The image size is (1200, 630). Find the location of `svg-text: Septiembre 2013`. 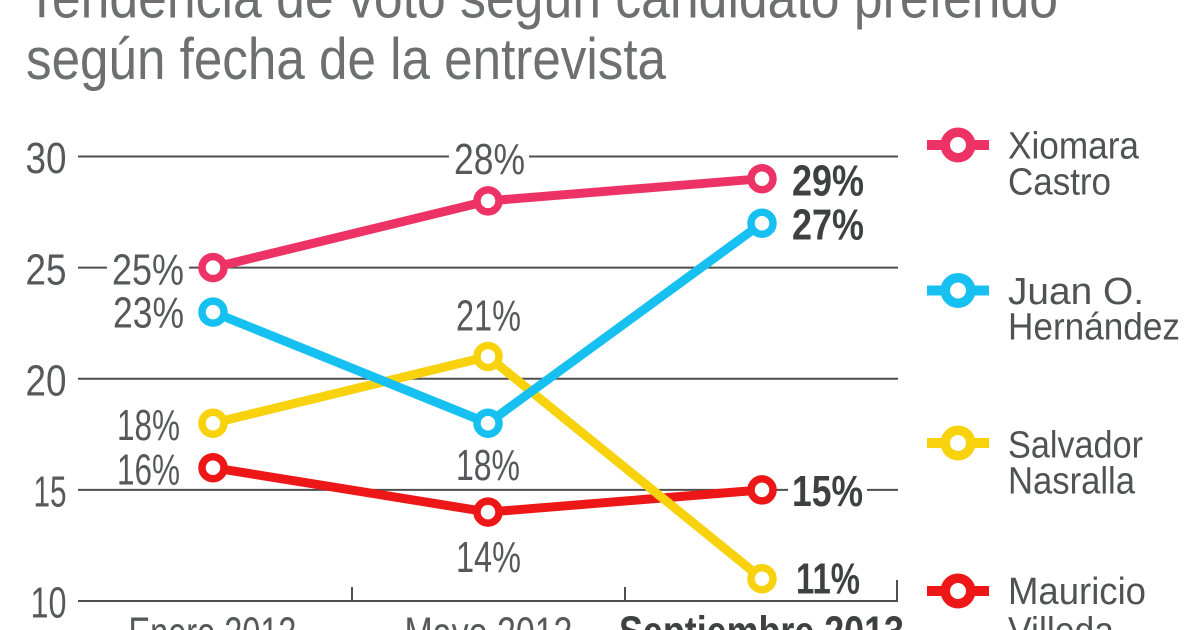

svg-text: Septiembre 2013 is located at coordinates (761, 619).